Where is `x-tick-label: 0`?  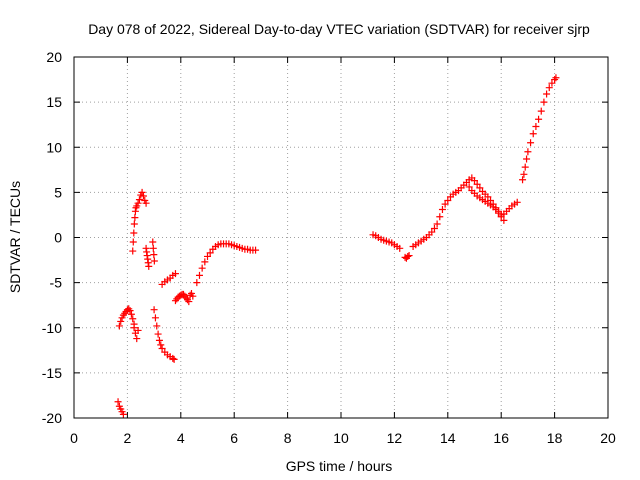
x-tick-label: 0 is located at coordinates (74, 438).